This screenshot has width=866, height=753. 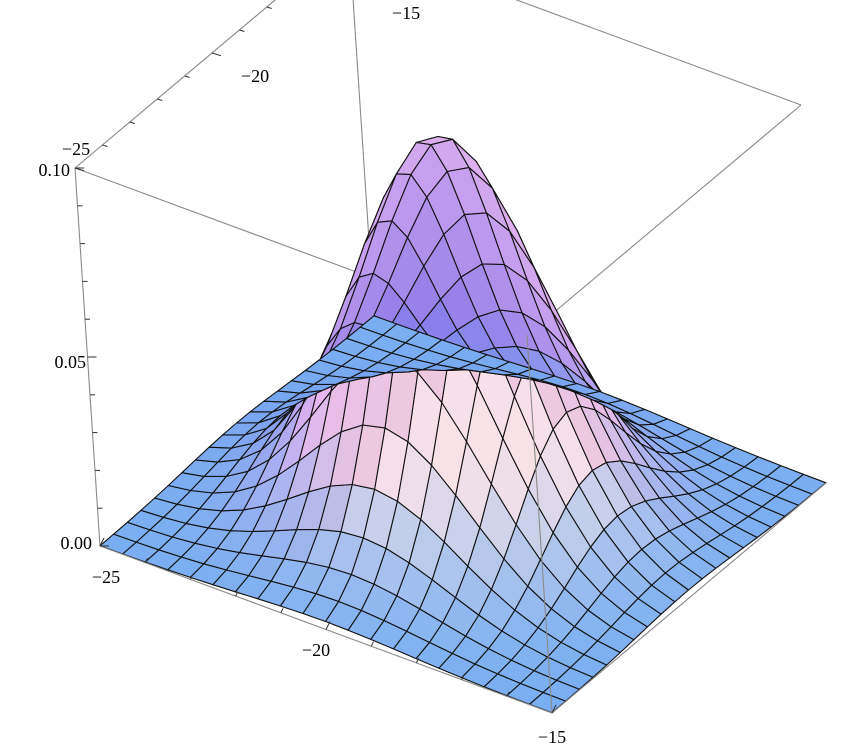 What do you see at coordinates (55, 170) in the screenshot?
I see `z-tick-label-2: 0.10` at bounding box center [55, 170].